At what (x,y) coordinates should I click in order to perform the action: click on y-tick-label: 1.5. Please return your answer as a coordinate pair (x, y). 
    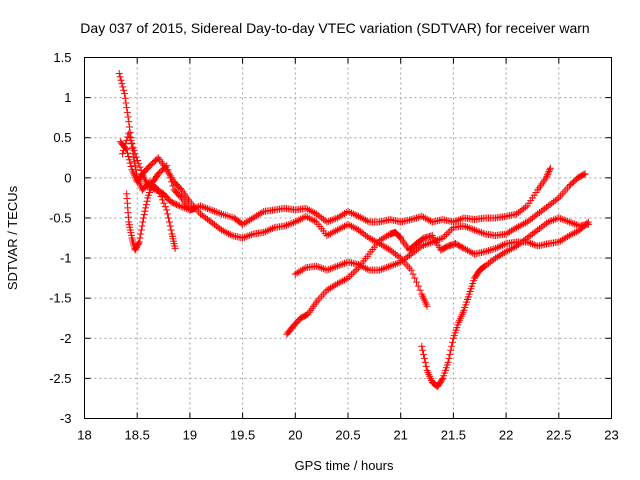
    Looking at the image, I should click on (62, 57).